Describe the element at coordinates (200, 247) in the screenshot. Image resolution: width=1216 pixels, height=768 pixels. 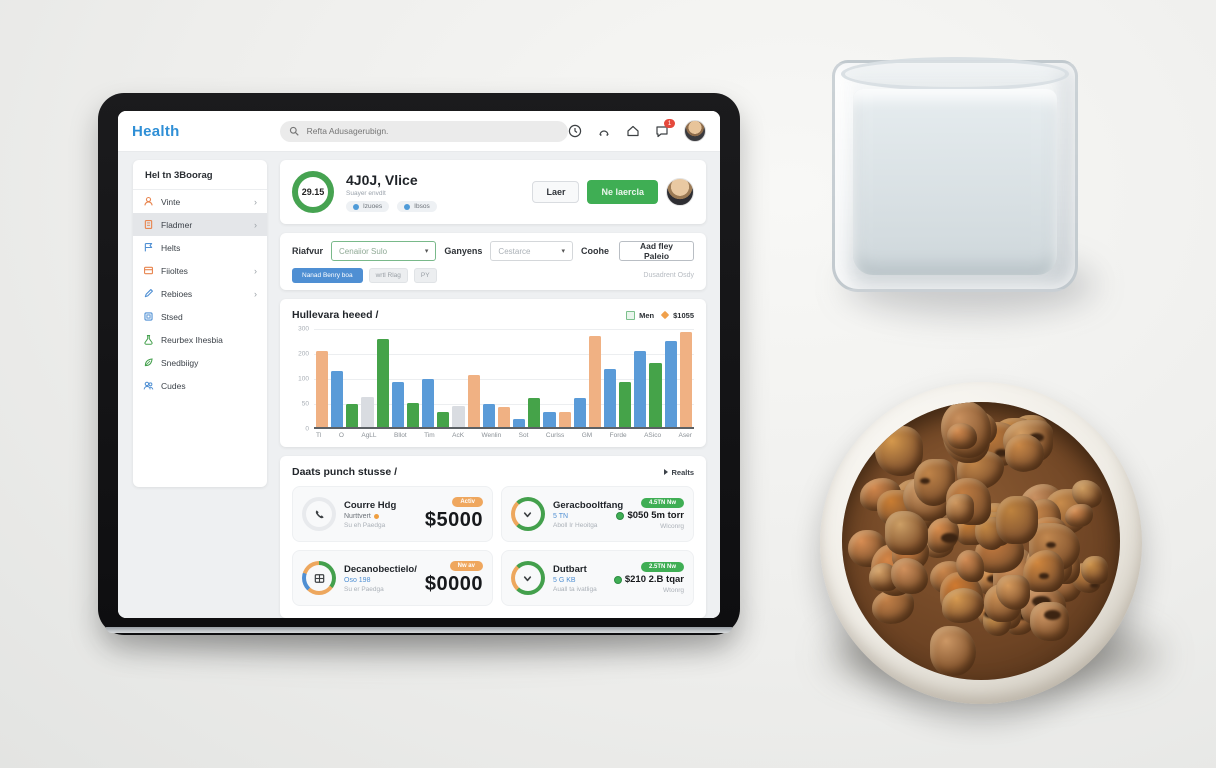
I see `sidebar-item-helts: Helts` at that location.